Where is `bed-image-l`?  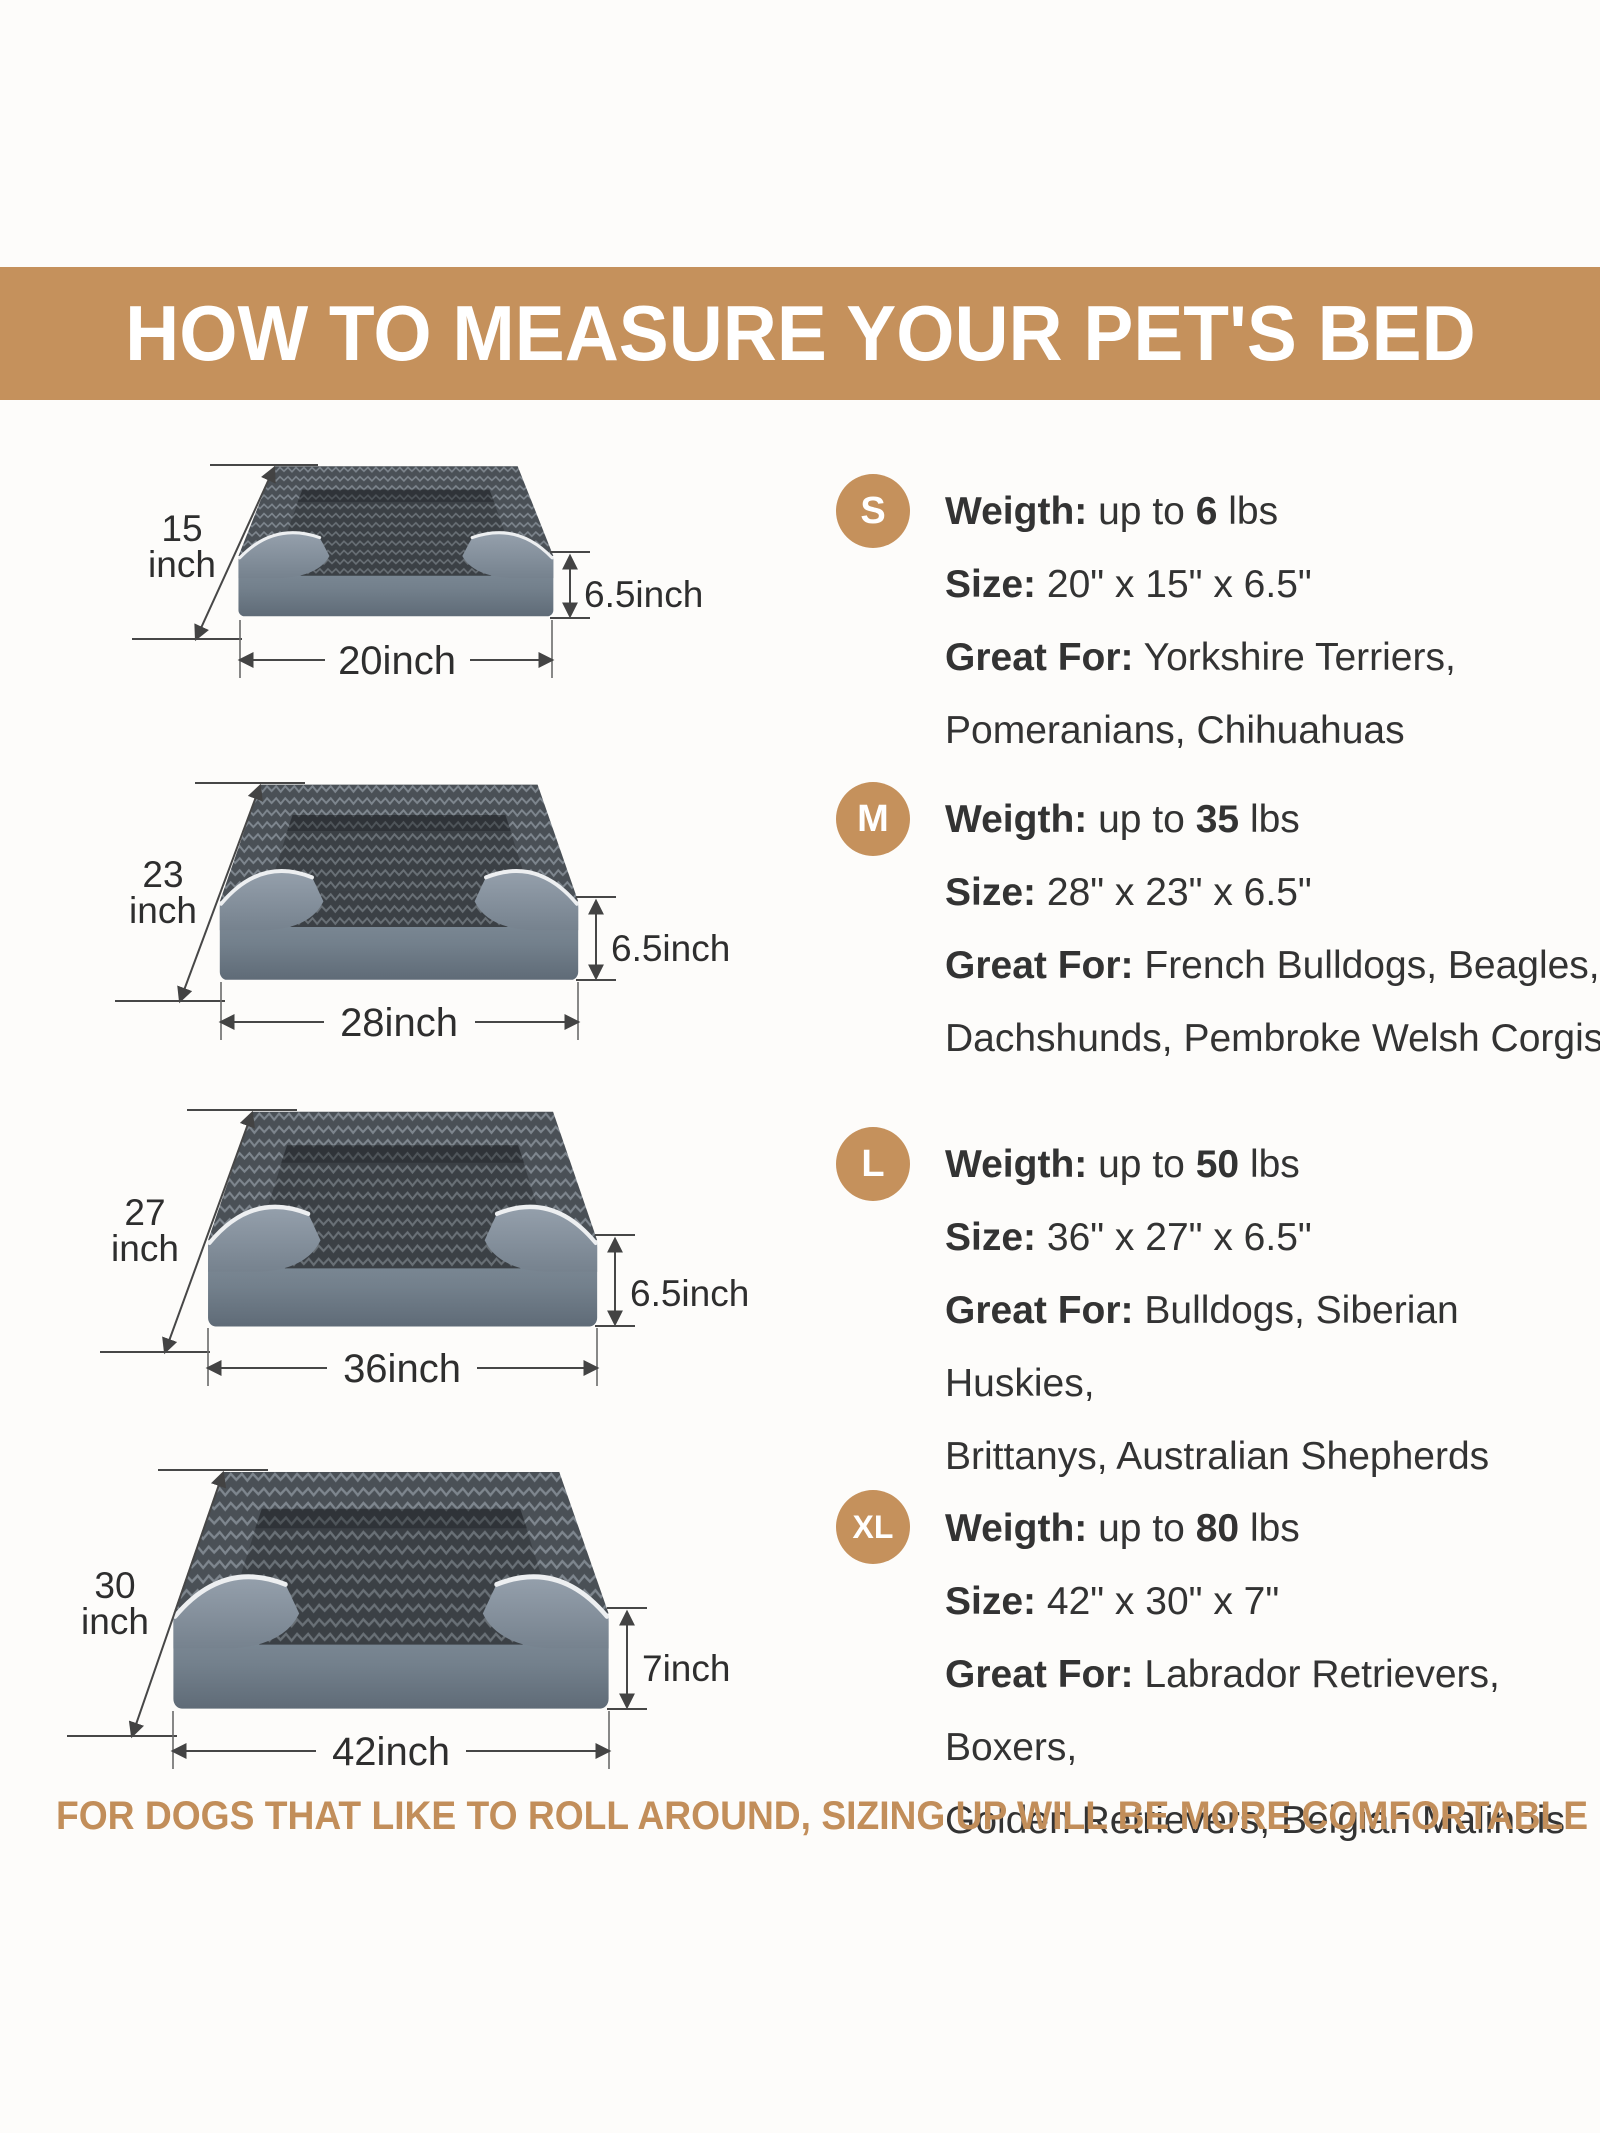
bed-image-l is located at coordinates (402, 1219).